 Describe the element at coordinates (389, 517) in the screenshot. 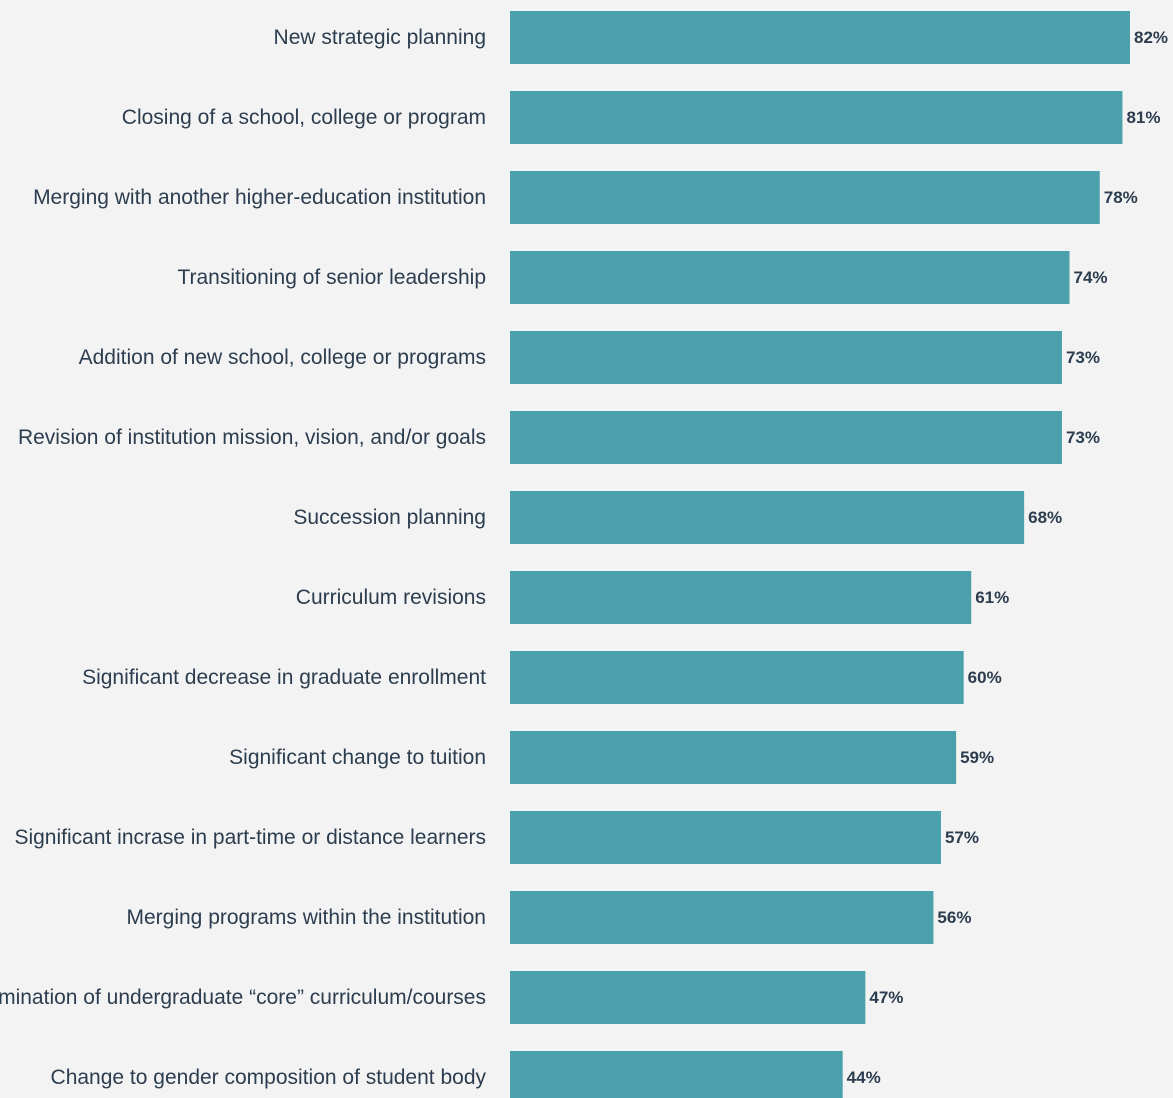

I see `category-label: Succession planning` at that location.